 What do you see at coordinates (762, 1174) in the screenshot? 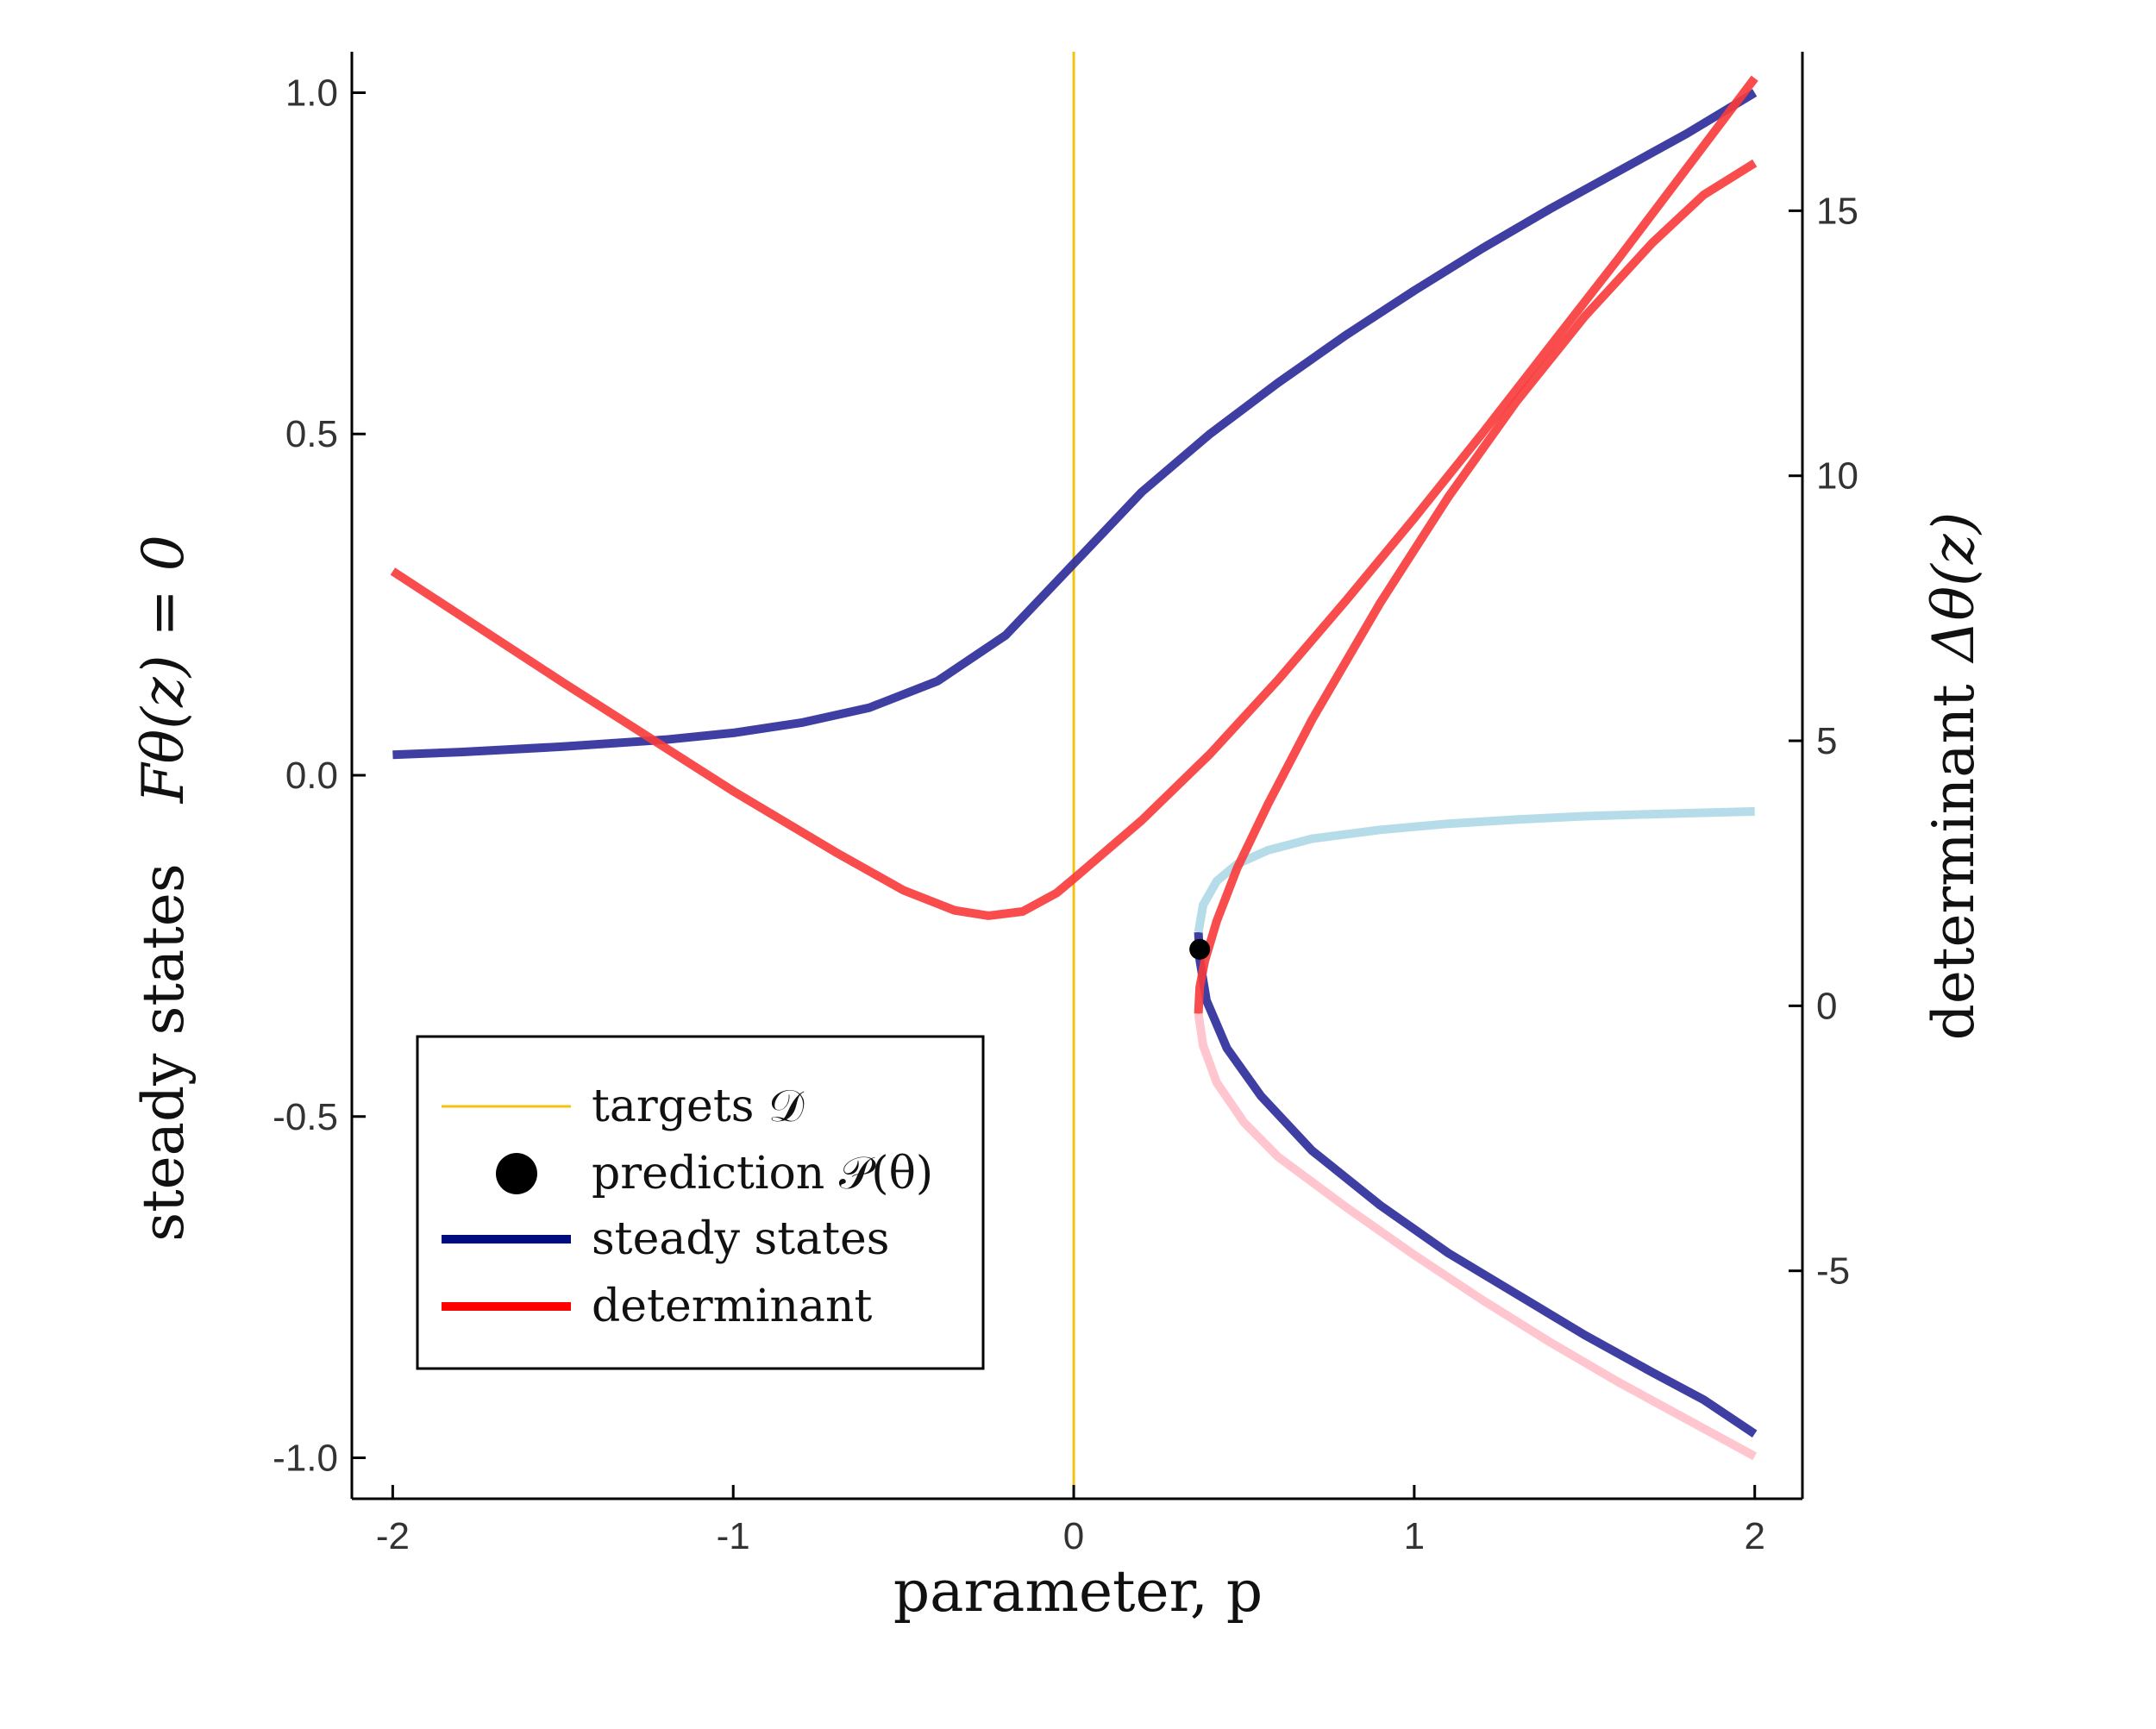
I see `legend-label-prediction: prediction 𝒫(θ)` at bounding box center [762, 1174].